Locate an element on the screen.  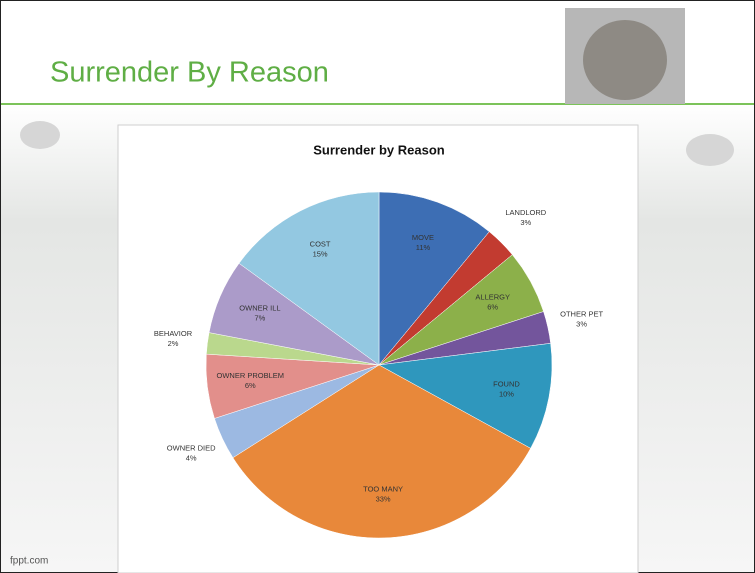
slide-title: Surrender By Reason is located at coordinates (189, 73).